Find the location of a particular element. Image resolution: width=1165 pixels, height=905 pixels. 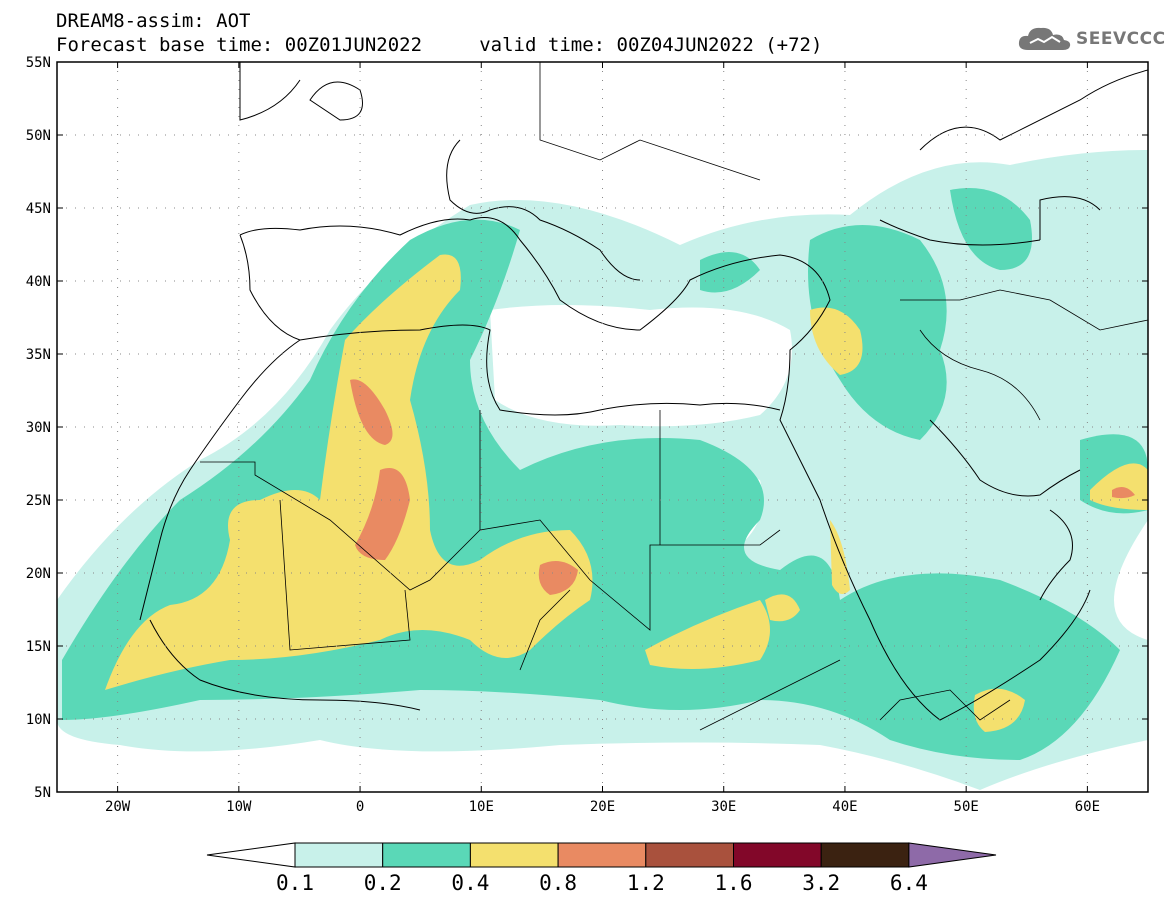

lat-label: 45N is located at coordinates (38, 209).